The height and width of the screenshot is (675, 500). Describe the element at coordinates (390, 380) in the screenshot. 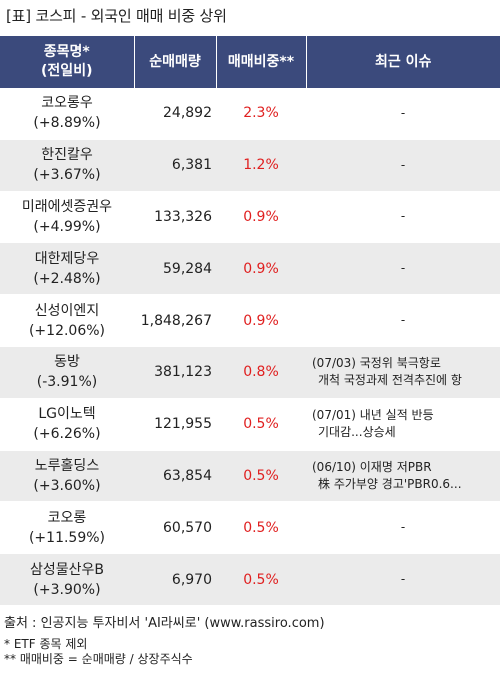

I see `issue-line2: 개척 국정과제 전격추진에 항` at that location.